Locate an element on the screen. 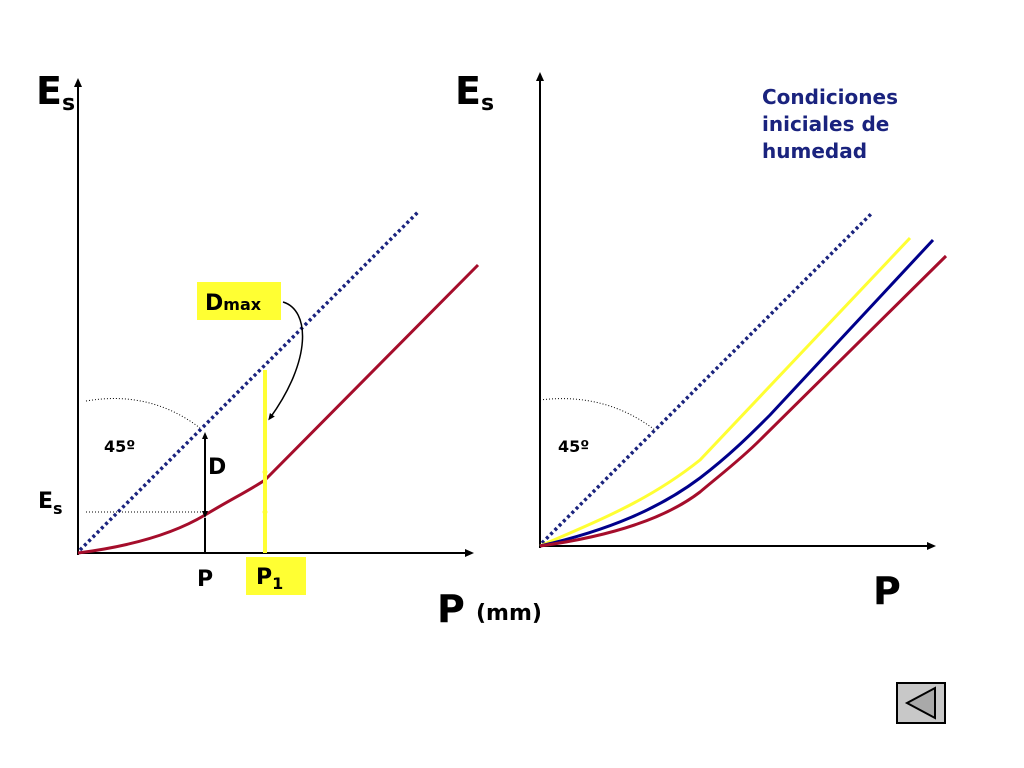  right-angle-label: 45º is located at coordinates (573, 446).